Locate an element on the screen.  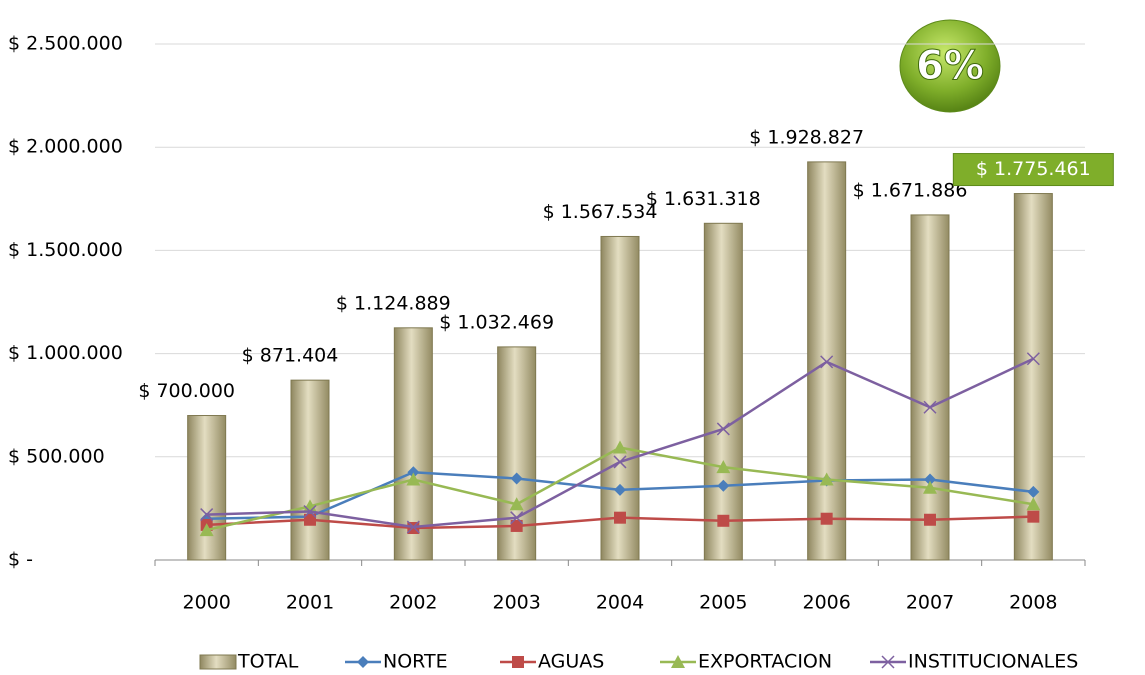
legend-label: AGUAS is located at coordinates (571, 662).